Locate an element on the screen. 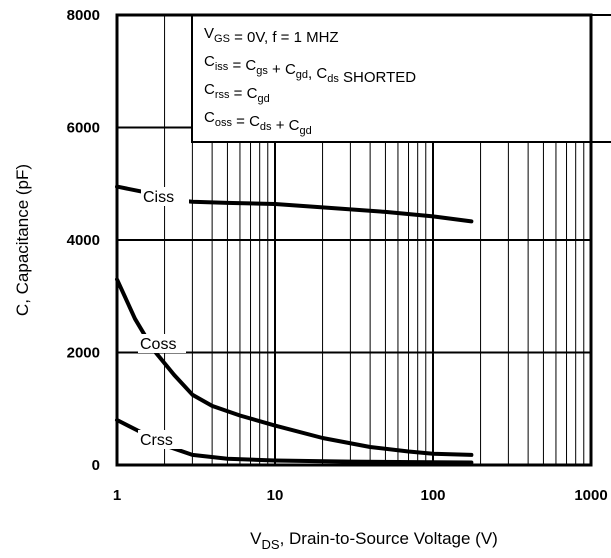  x-tick-label: 10 is located at coordinates (275, 495).